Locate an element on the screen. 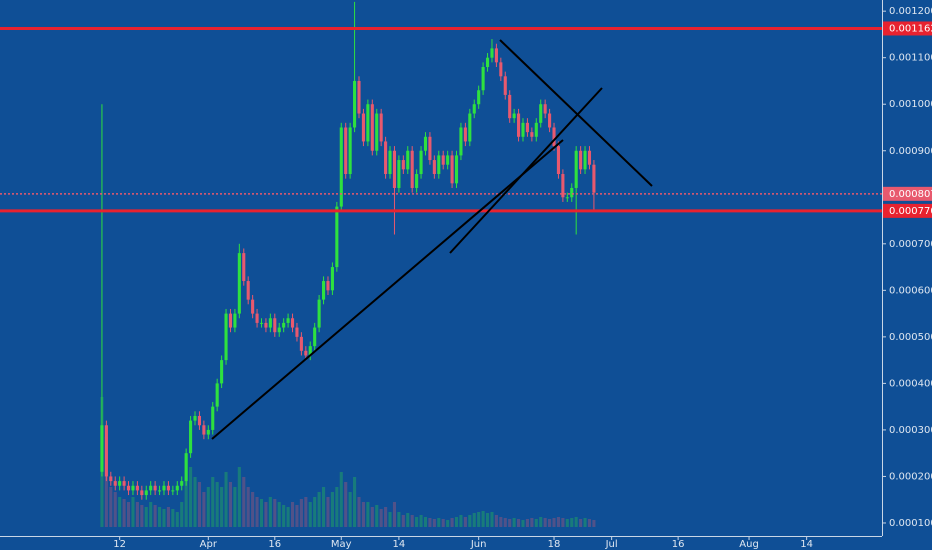 This screenshot has height=550, width=932. x-tick-label: Jun is located at coordinates (478, 544).